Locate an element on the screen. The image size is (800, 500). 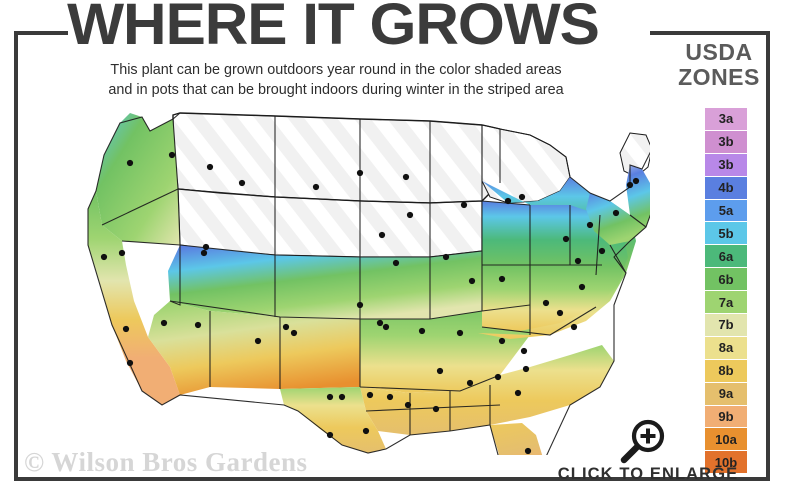
frame-border-top-right is located at coordinates (710, 33).